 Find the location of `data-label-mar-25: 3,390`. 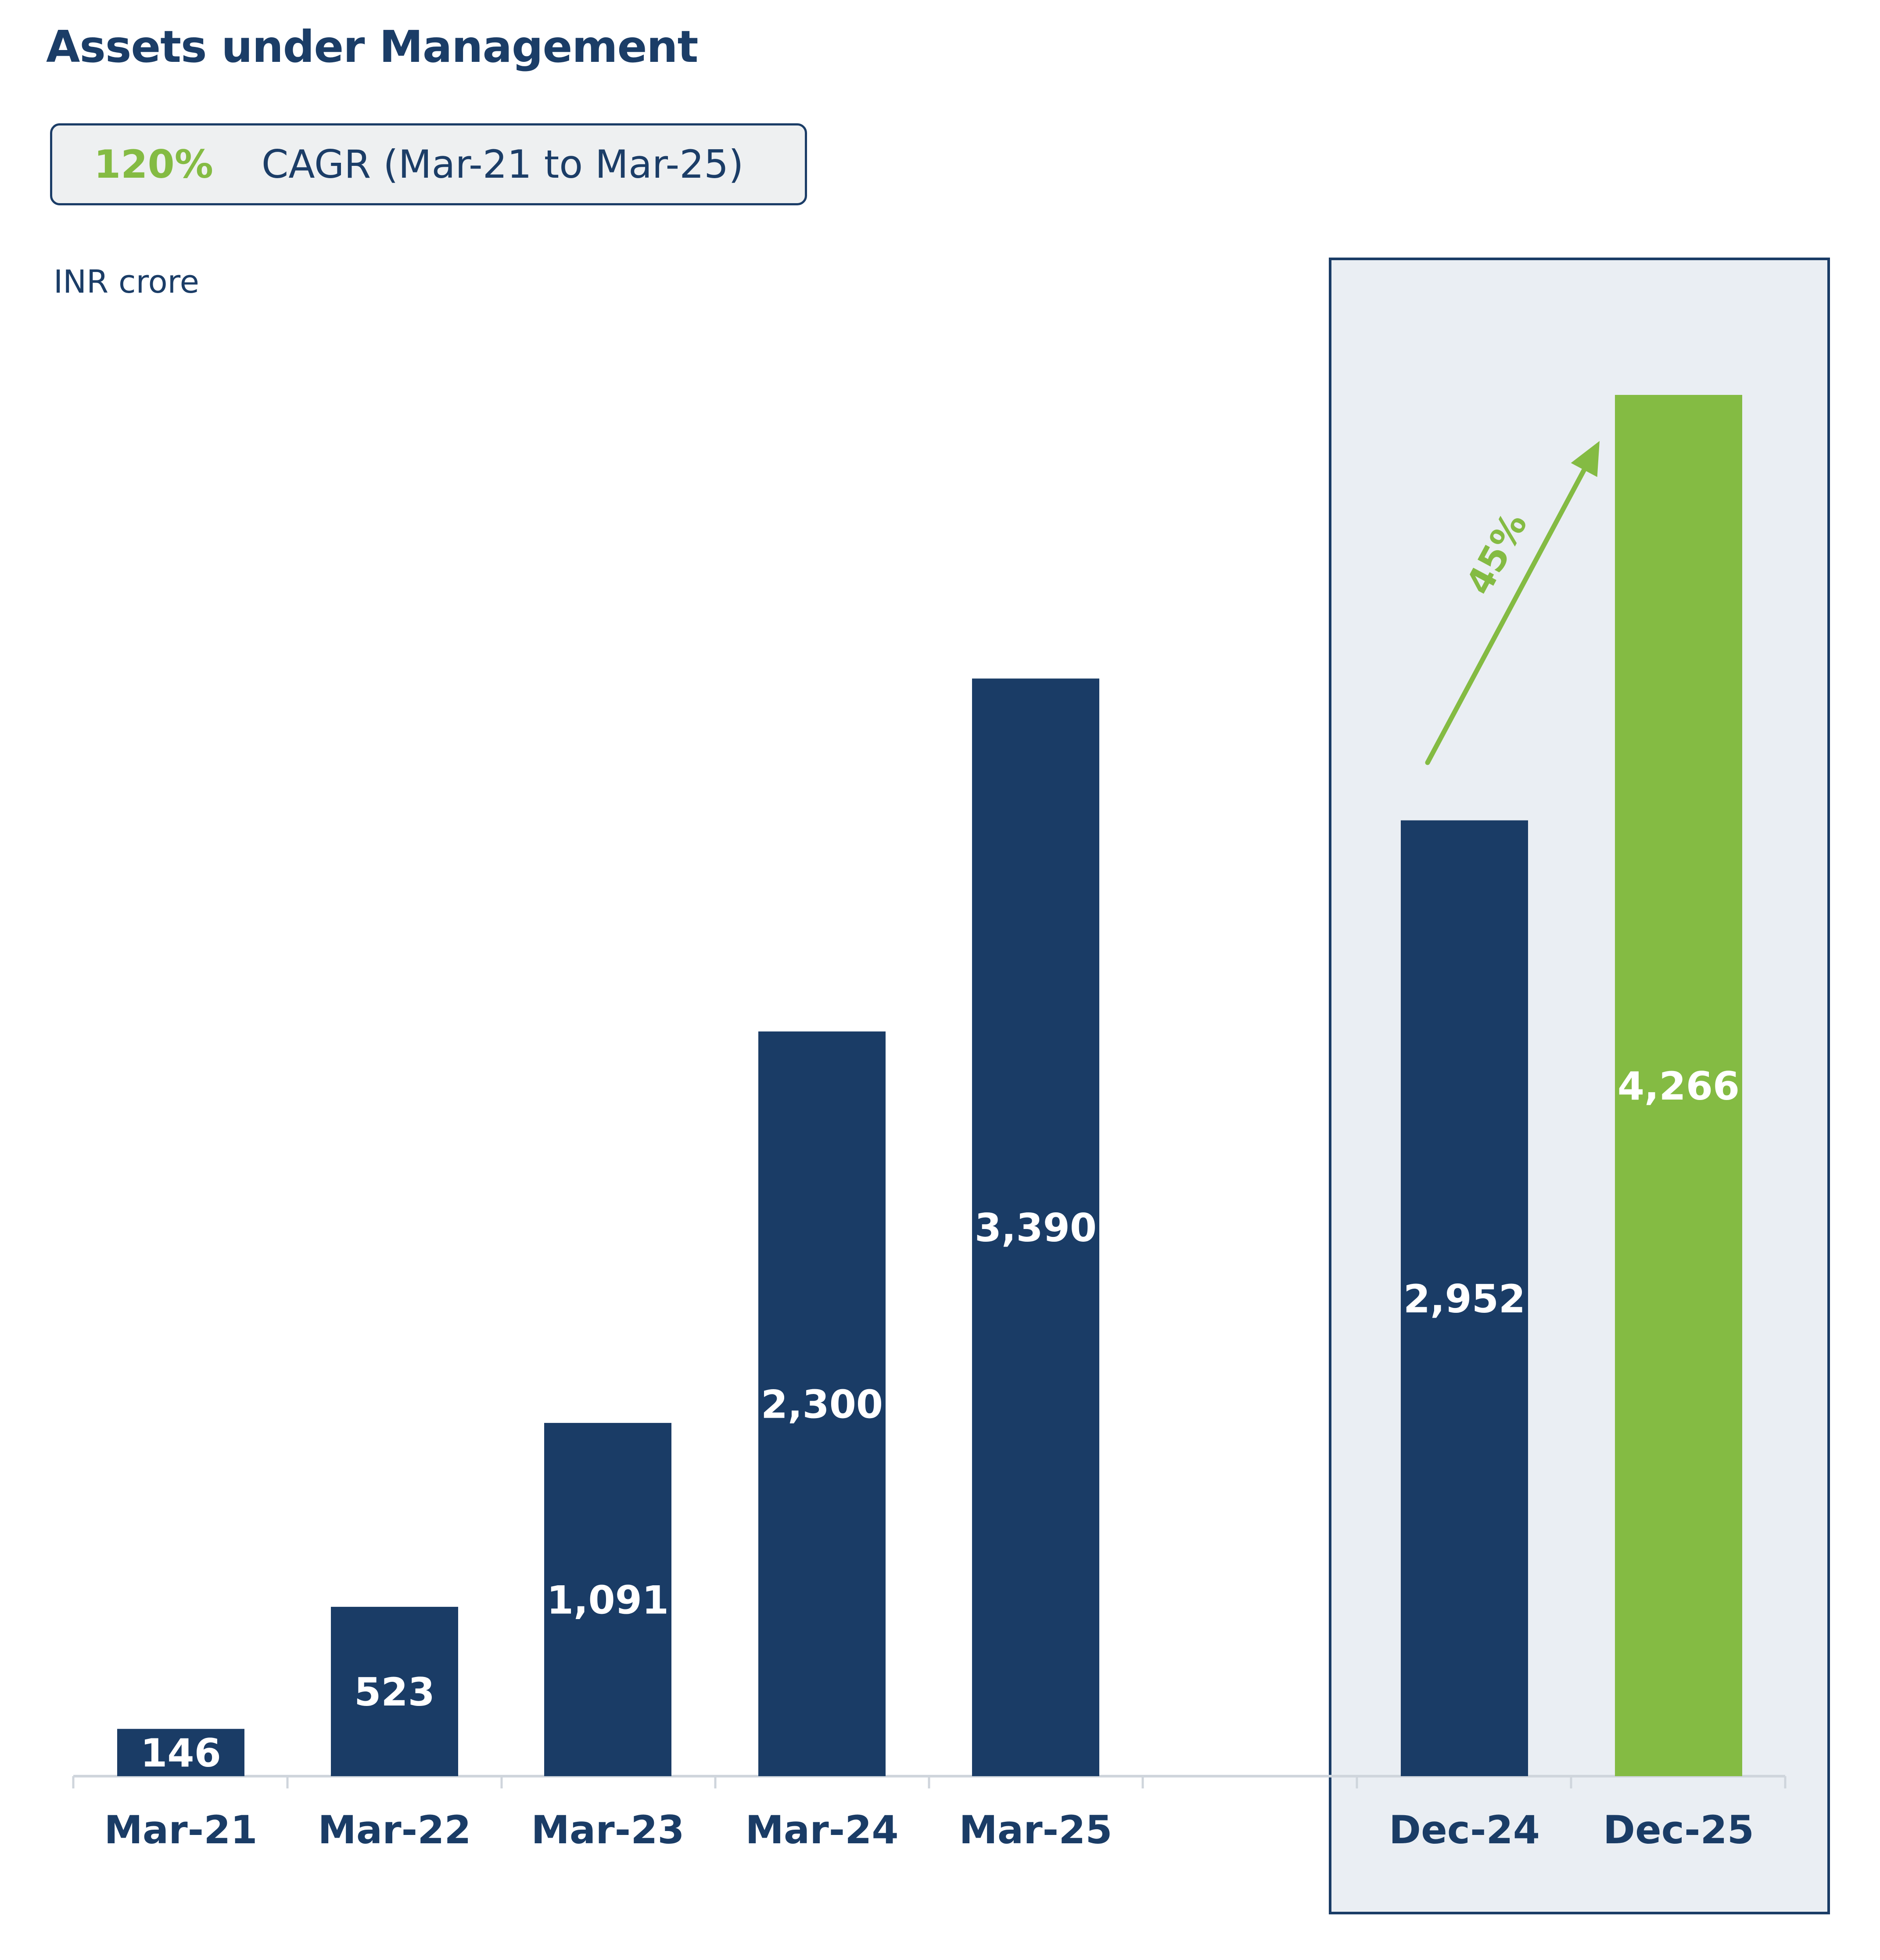

data-label-mar-25: 3,390 is located at coordinates (1036, 1228).